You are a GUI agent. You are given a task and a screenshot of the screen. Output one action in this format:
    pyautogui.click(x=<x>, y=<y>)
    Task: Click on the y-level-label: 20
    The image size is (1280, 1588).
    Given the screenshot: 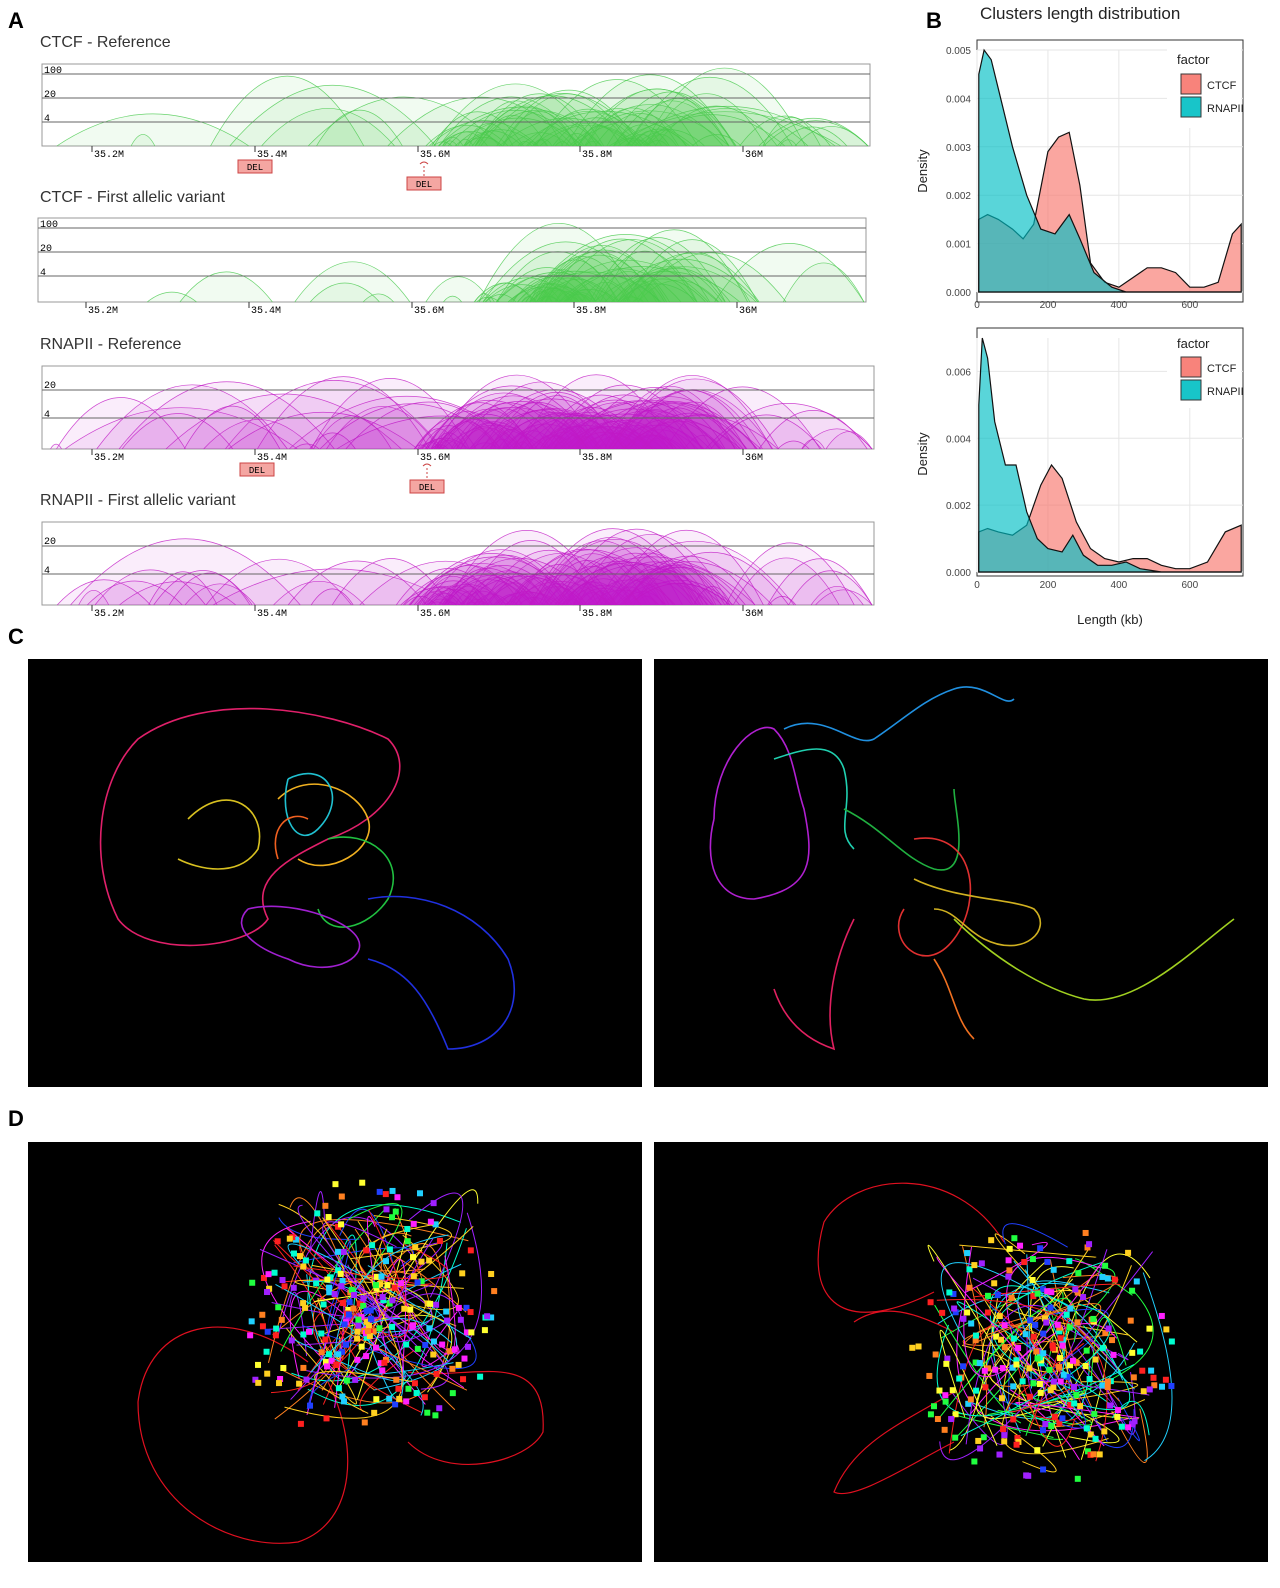 What is the action you would take?
    pyautogui.click(x=46, y=249)
    